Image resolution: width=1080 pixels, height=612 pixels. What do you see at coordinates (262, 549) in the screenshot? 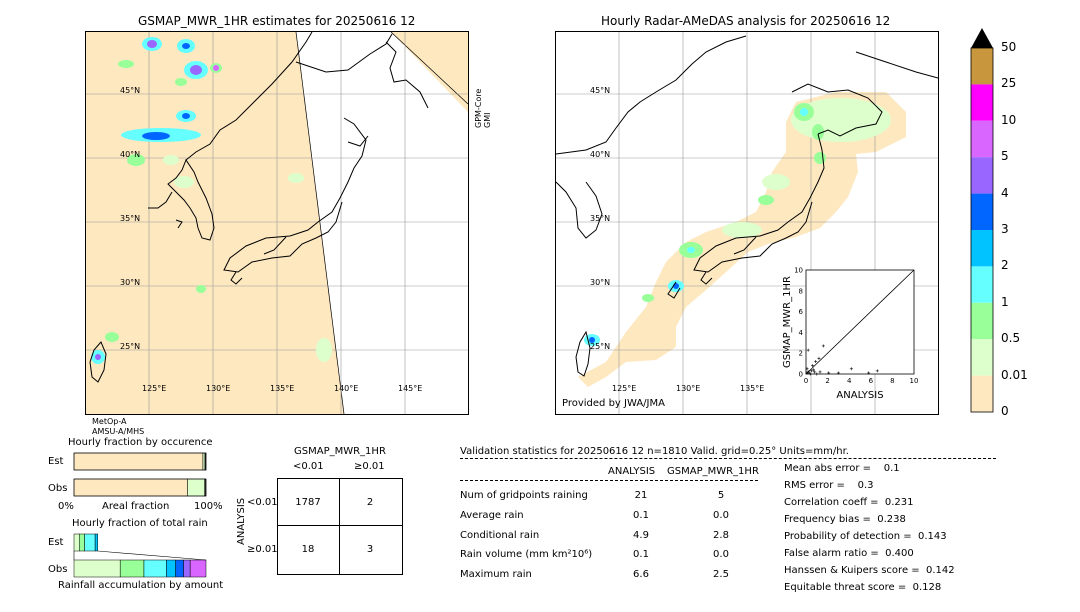
I see `contingency-row-ge: ≥0.01` at bounding box center [262, 549].